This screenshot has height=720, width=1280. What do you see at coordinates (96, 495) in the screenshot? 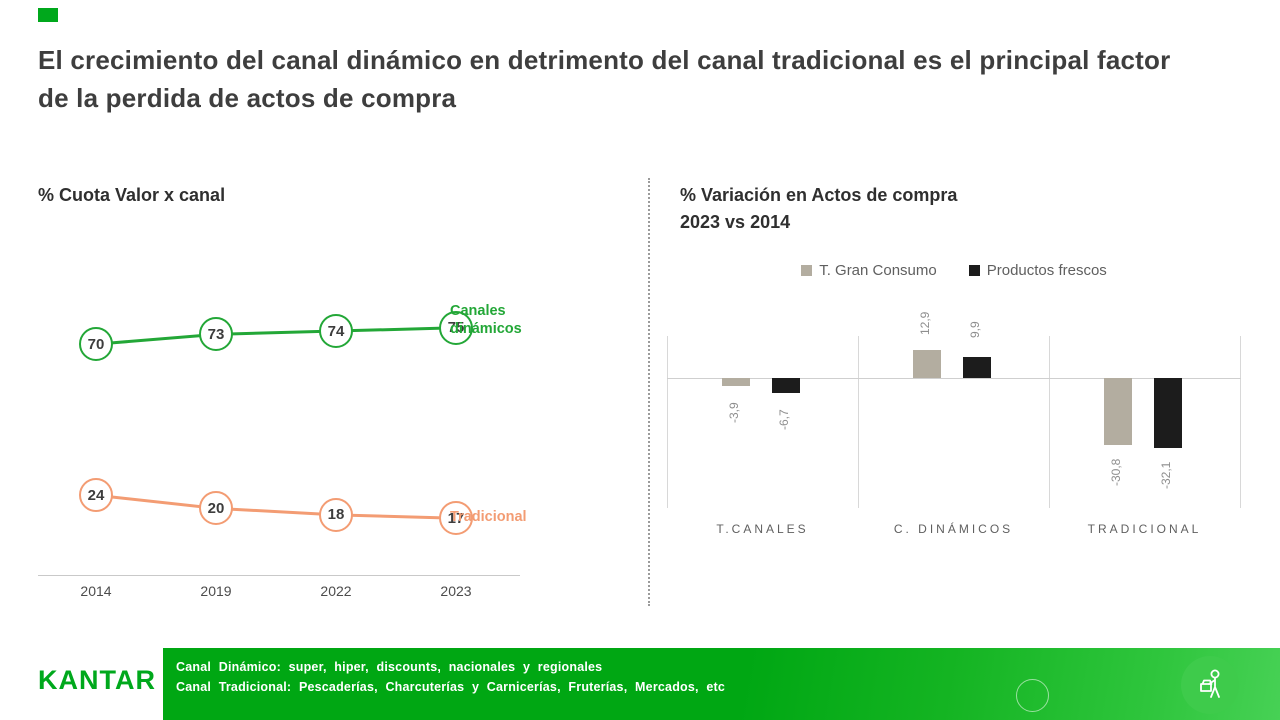
I see `data-point: 24` at bounding box center [96, 495].